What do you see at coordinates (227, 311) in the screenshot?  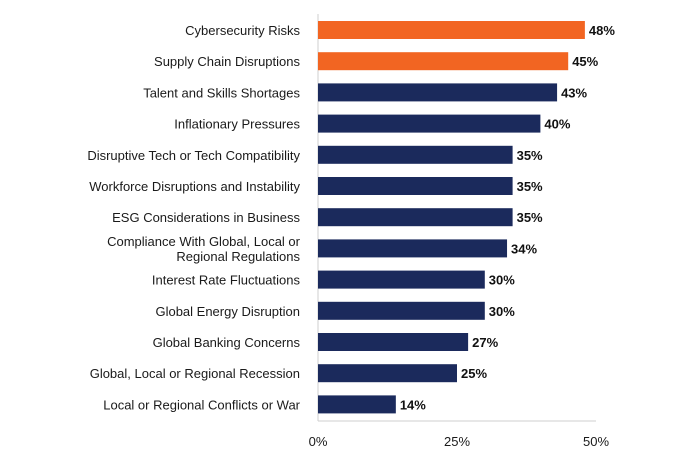 I see `category-label: Global Energy Disruption` at bounding box center [227, 311].